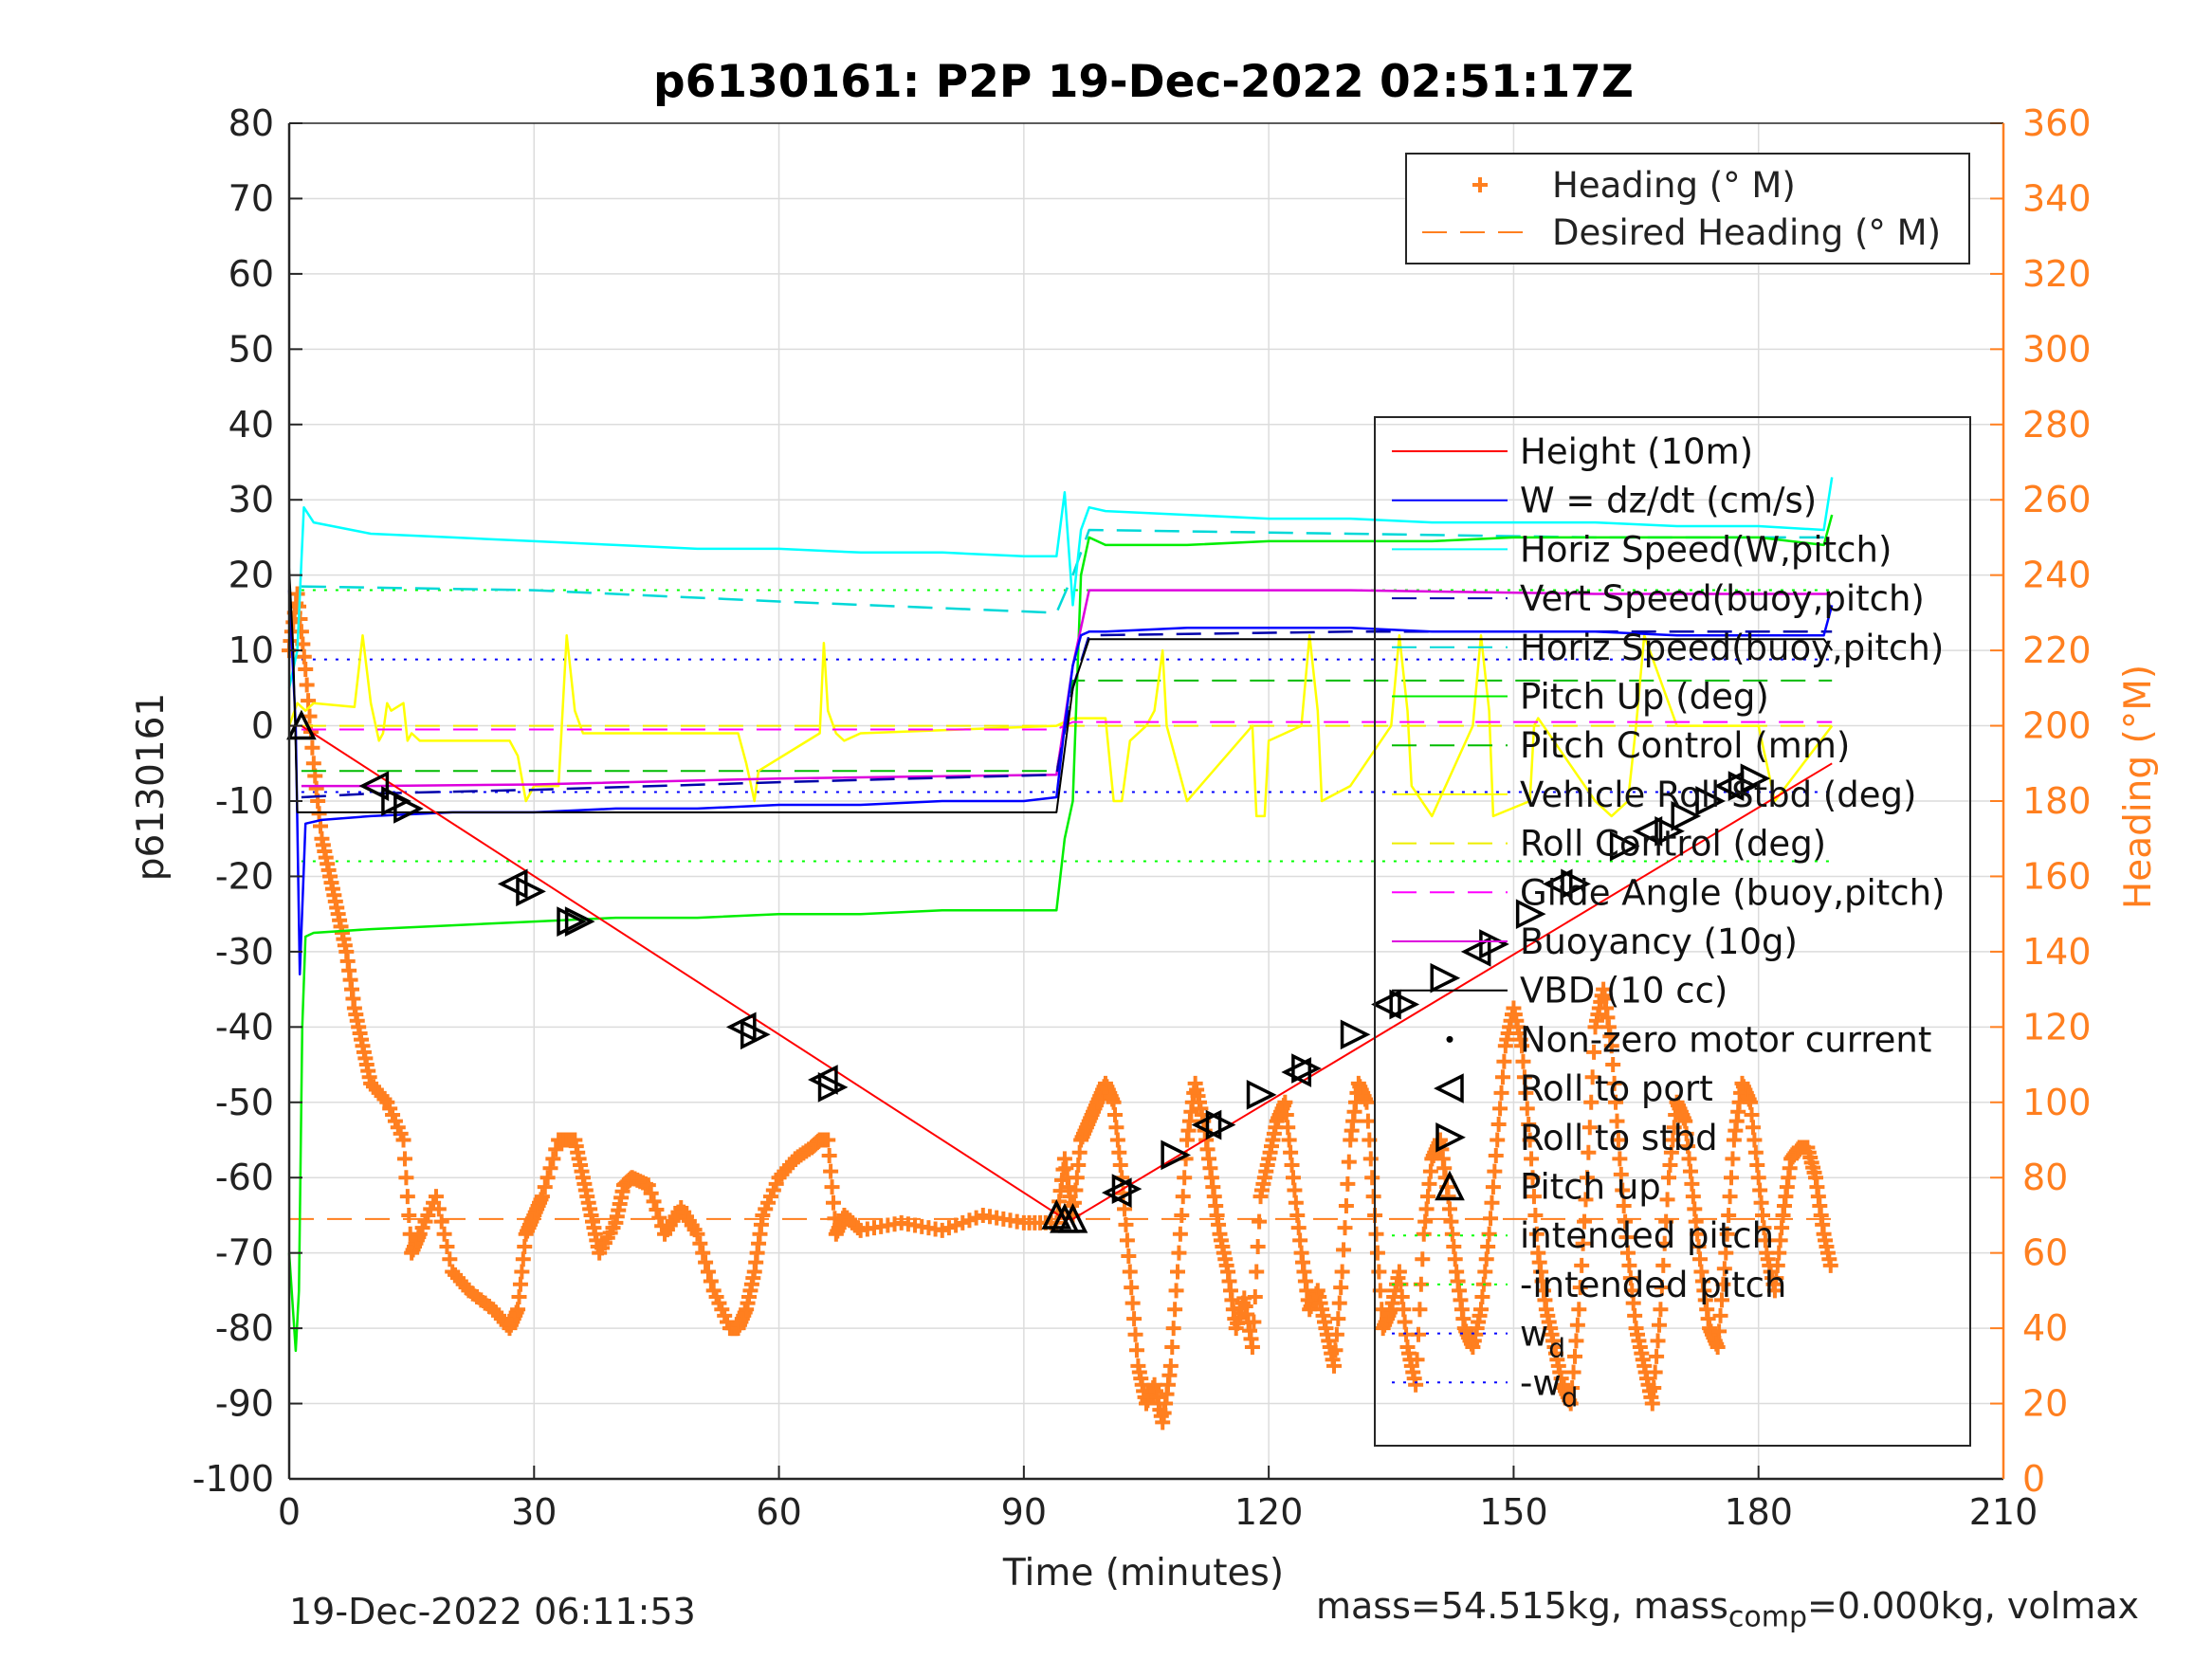 This screenshot has height=1659, width=2212. What do you see at coordinates (1269, 1512) in the screenshot?
I see `x-tick-label: 120` at bounding box center [1269, 1512].